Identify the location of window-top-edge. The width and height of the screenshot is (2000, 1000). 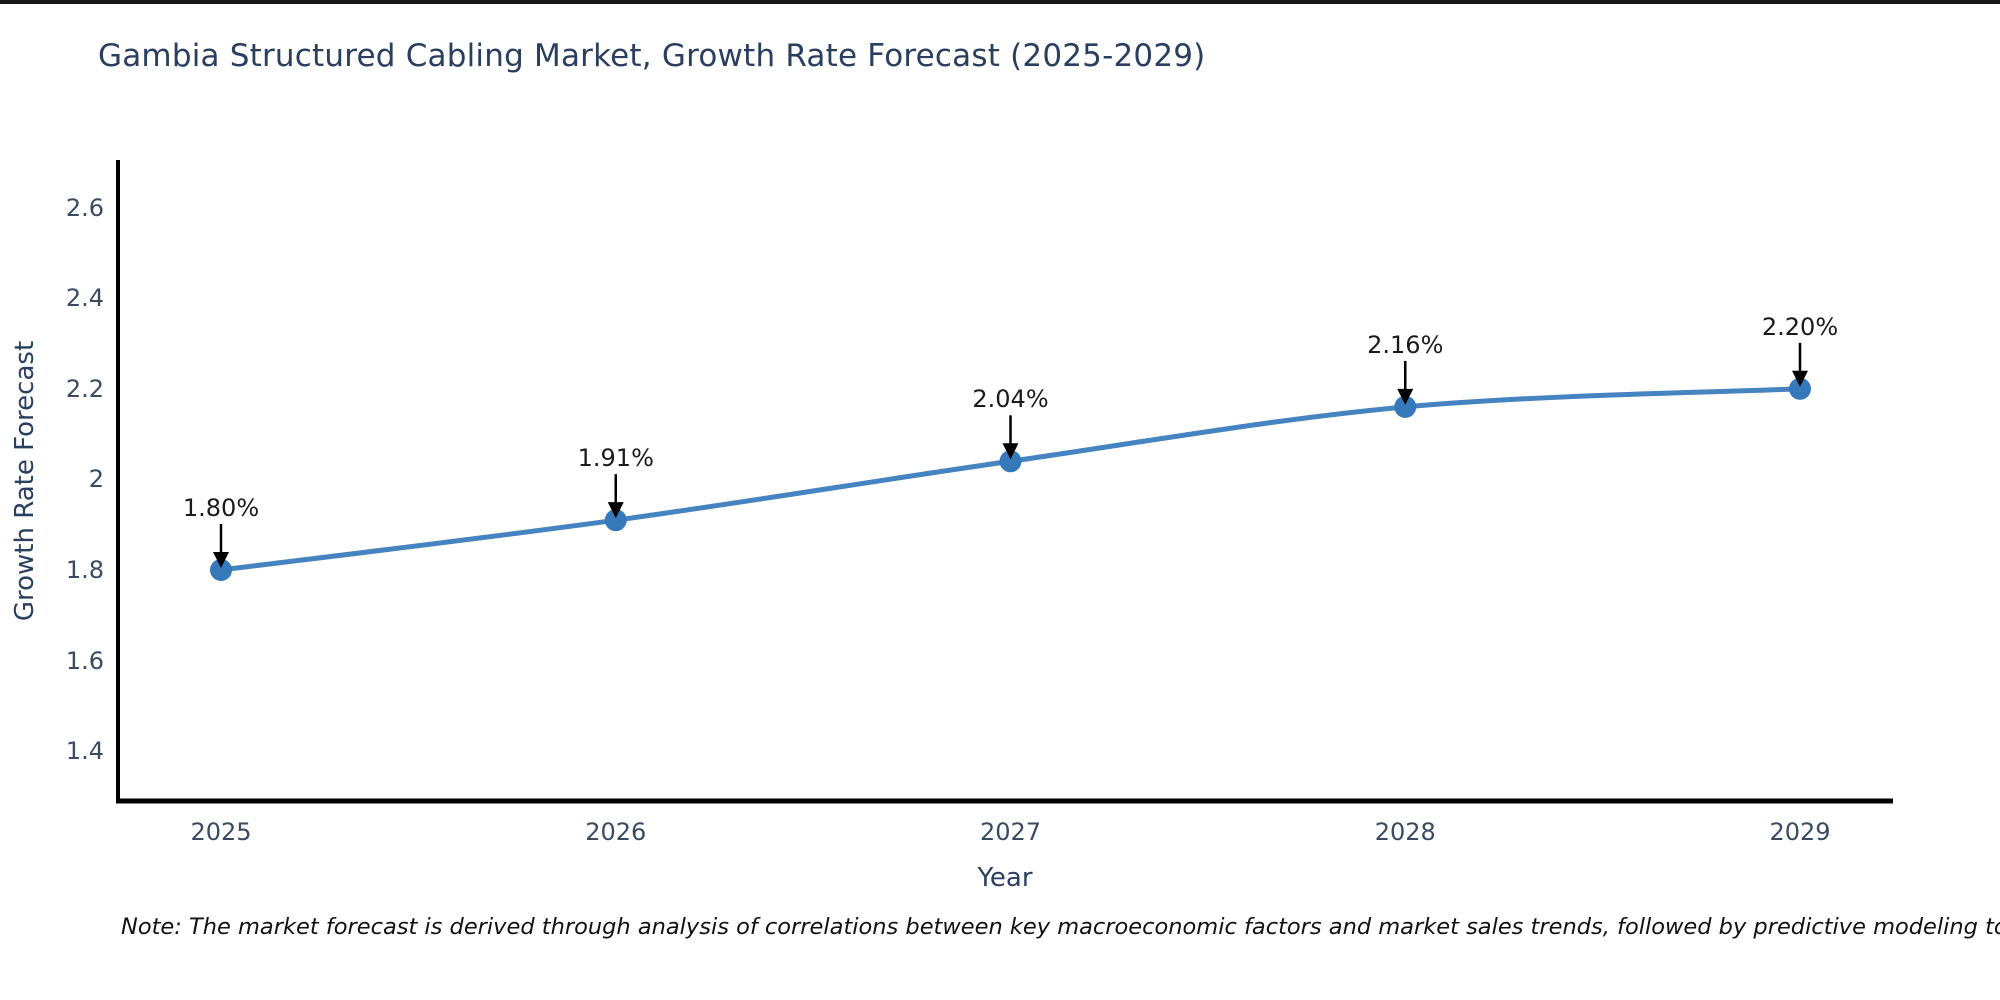
(1000, 2).